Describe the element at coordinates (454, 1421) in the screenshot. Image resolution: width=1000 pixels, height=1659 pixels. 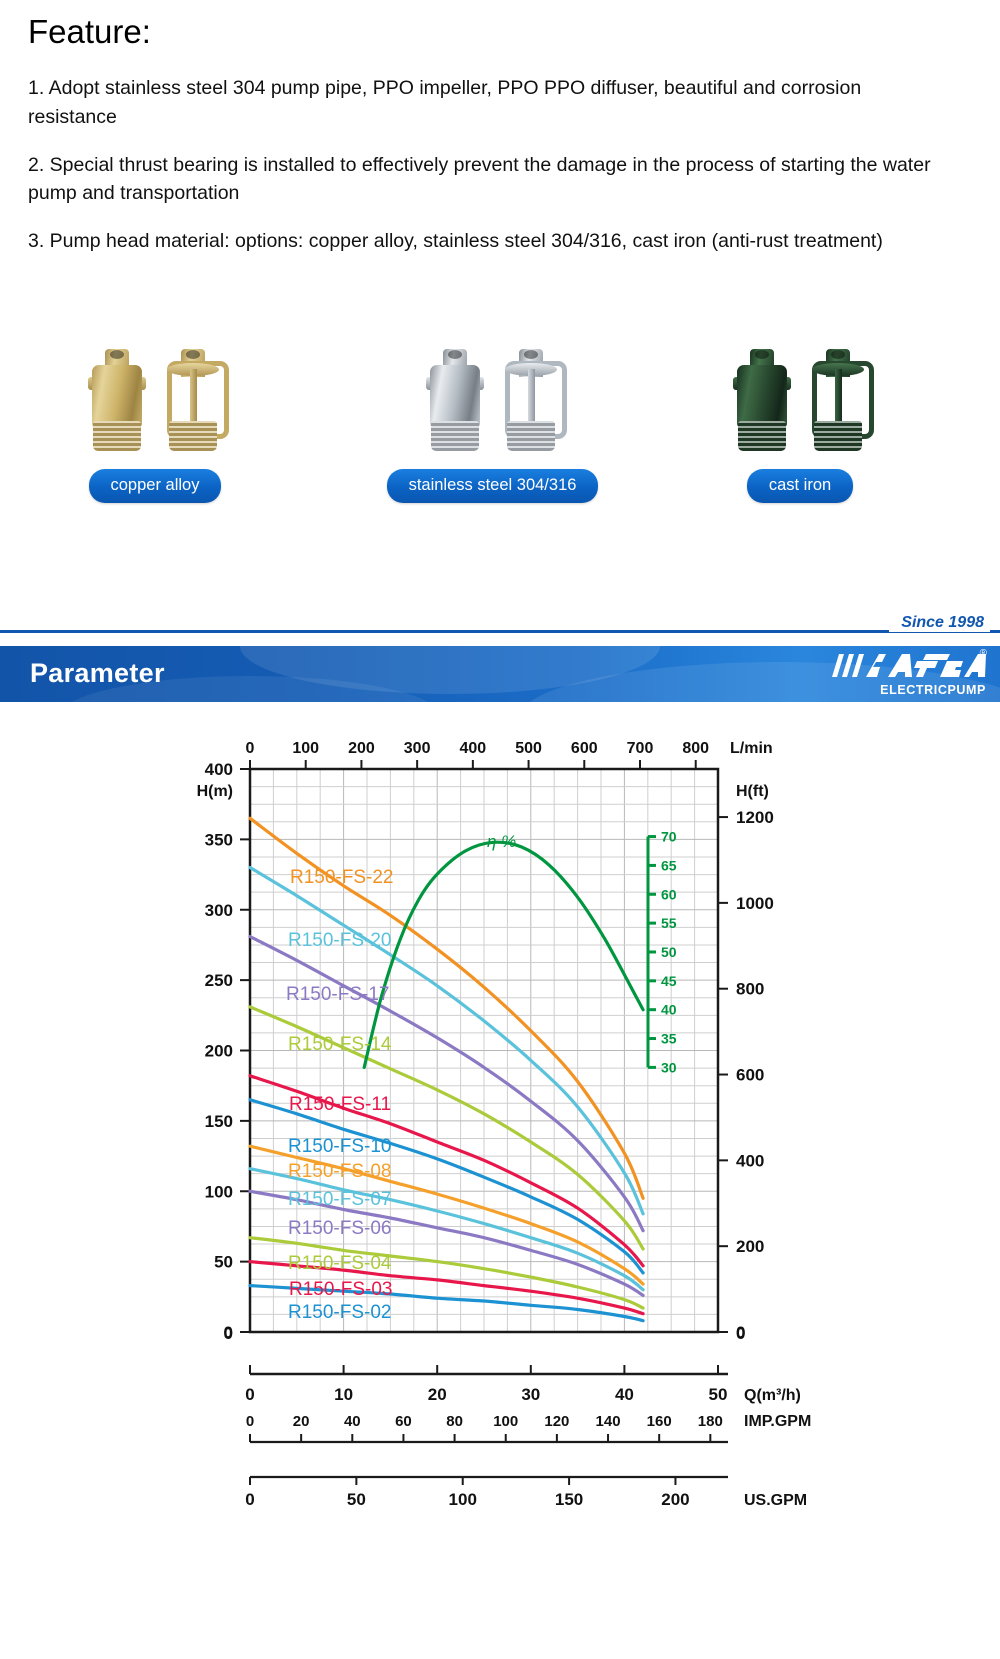
I see `tick-label-impgpm: 80` at that location.